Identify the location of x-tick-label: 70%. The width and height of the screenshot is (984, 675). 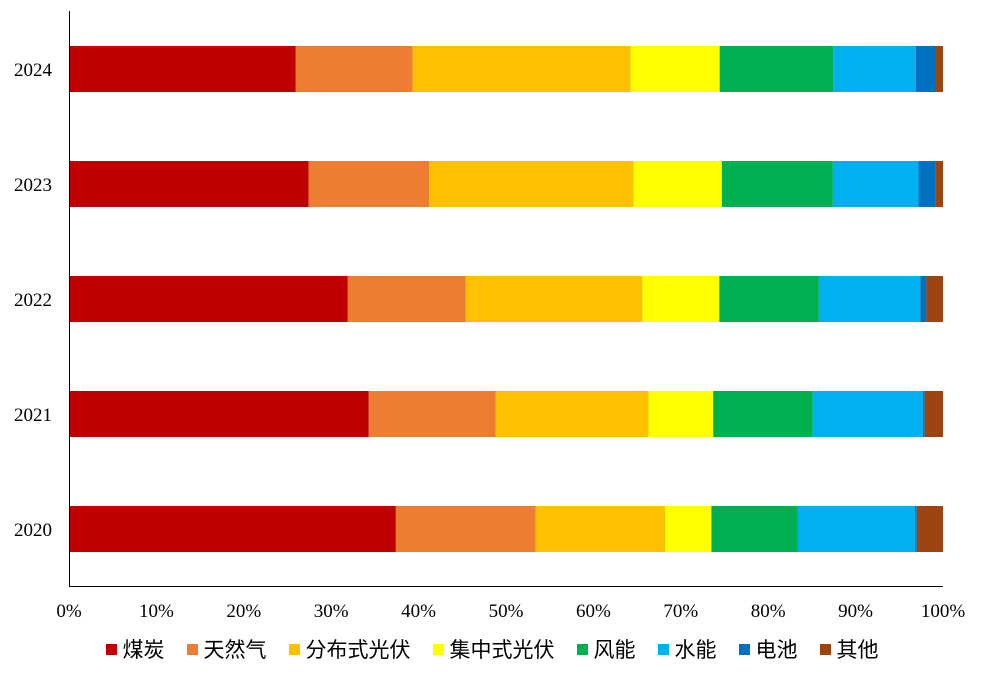
(680, 611).